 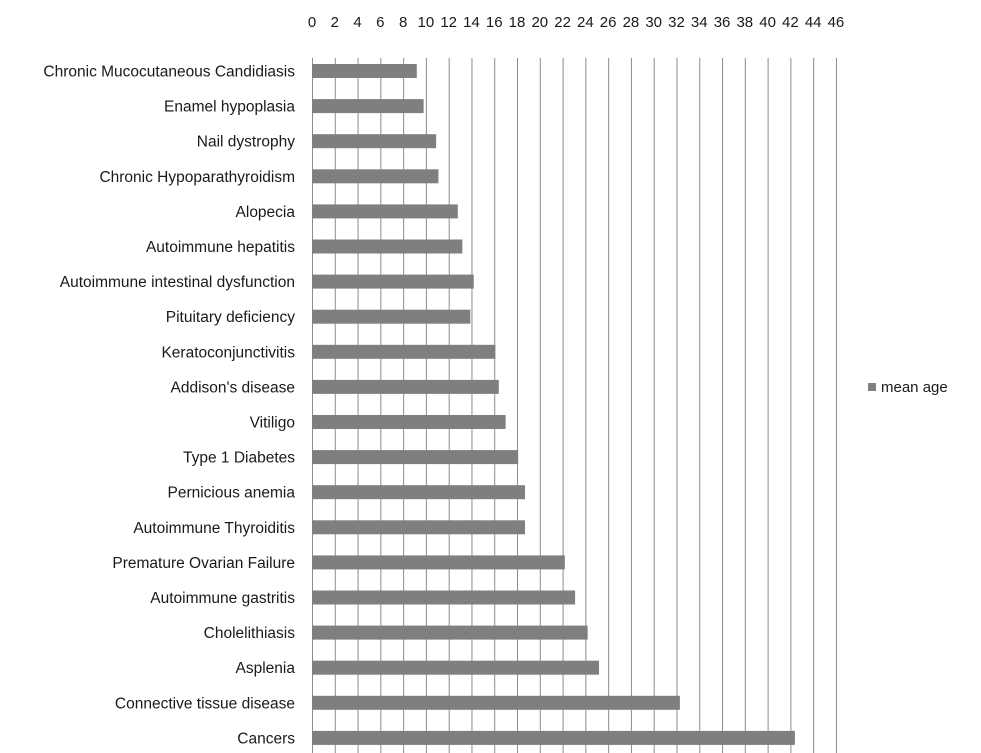 I want to click on category-label: Asplenia, so click(x=266, y=668).